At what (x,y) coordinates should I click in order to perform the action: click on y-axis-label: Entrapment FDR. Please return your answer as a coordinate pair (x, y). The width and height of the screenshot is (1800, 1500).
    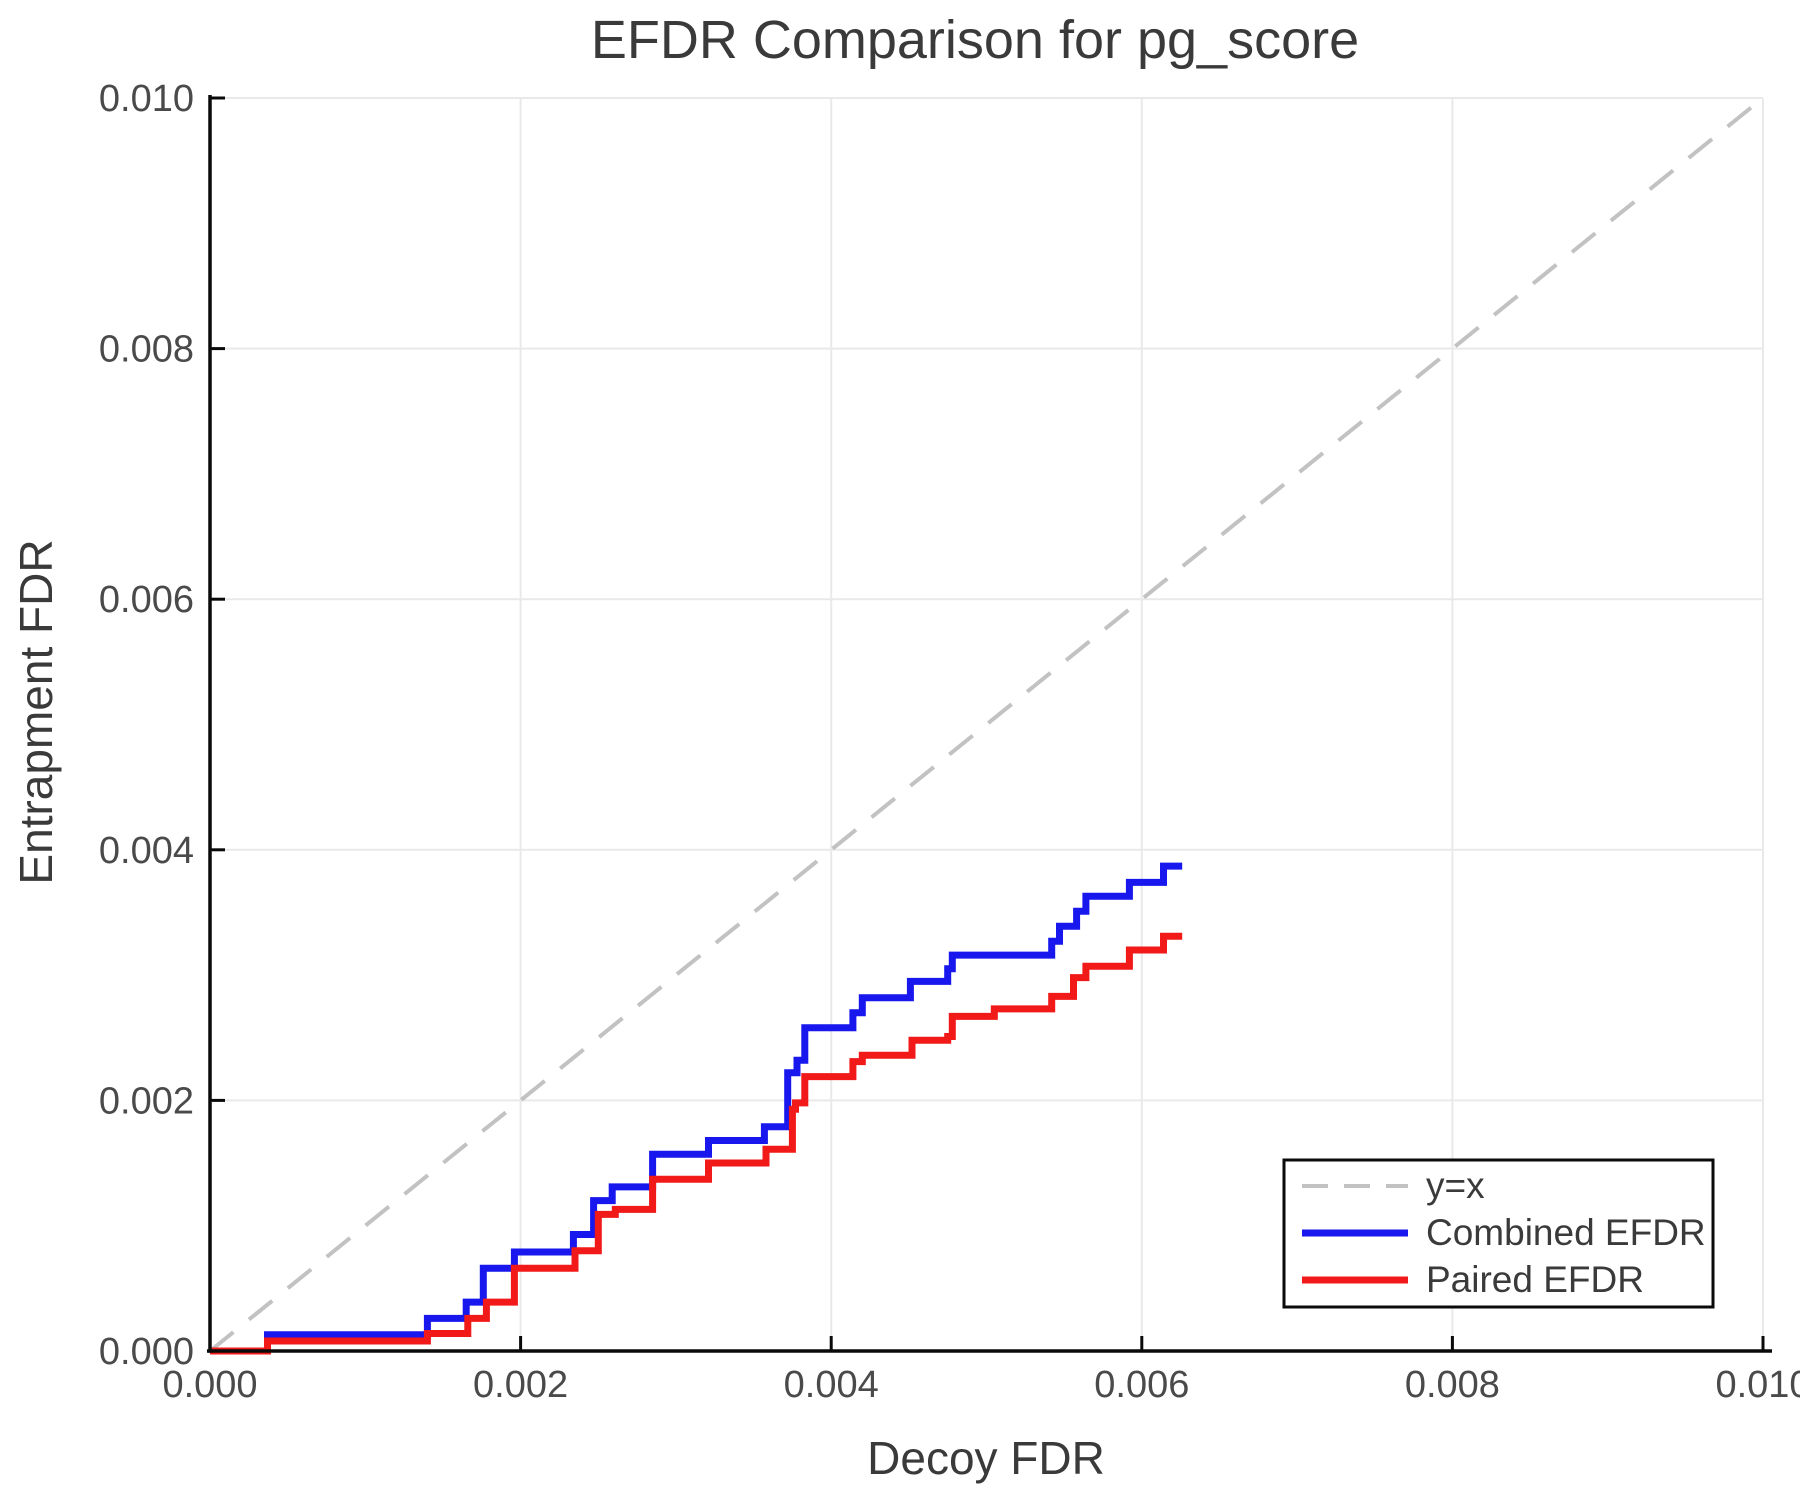
    Looking at the image, I should click on (36, 711).